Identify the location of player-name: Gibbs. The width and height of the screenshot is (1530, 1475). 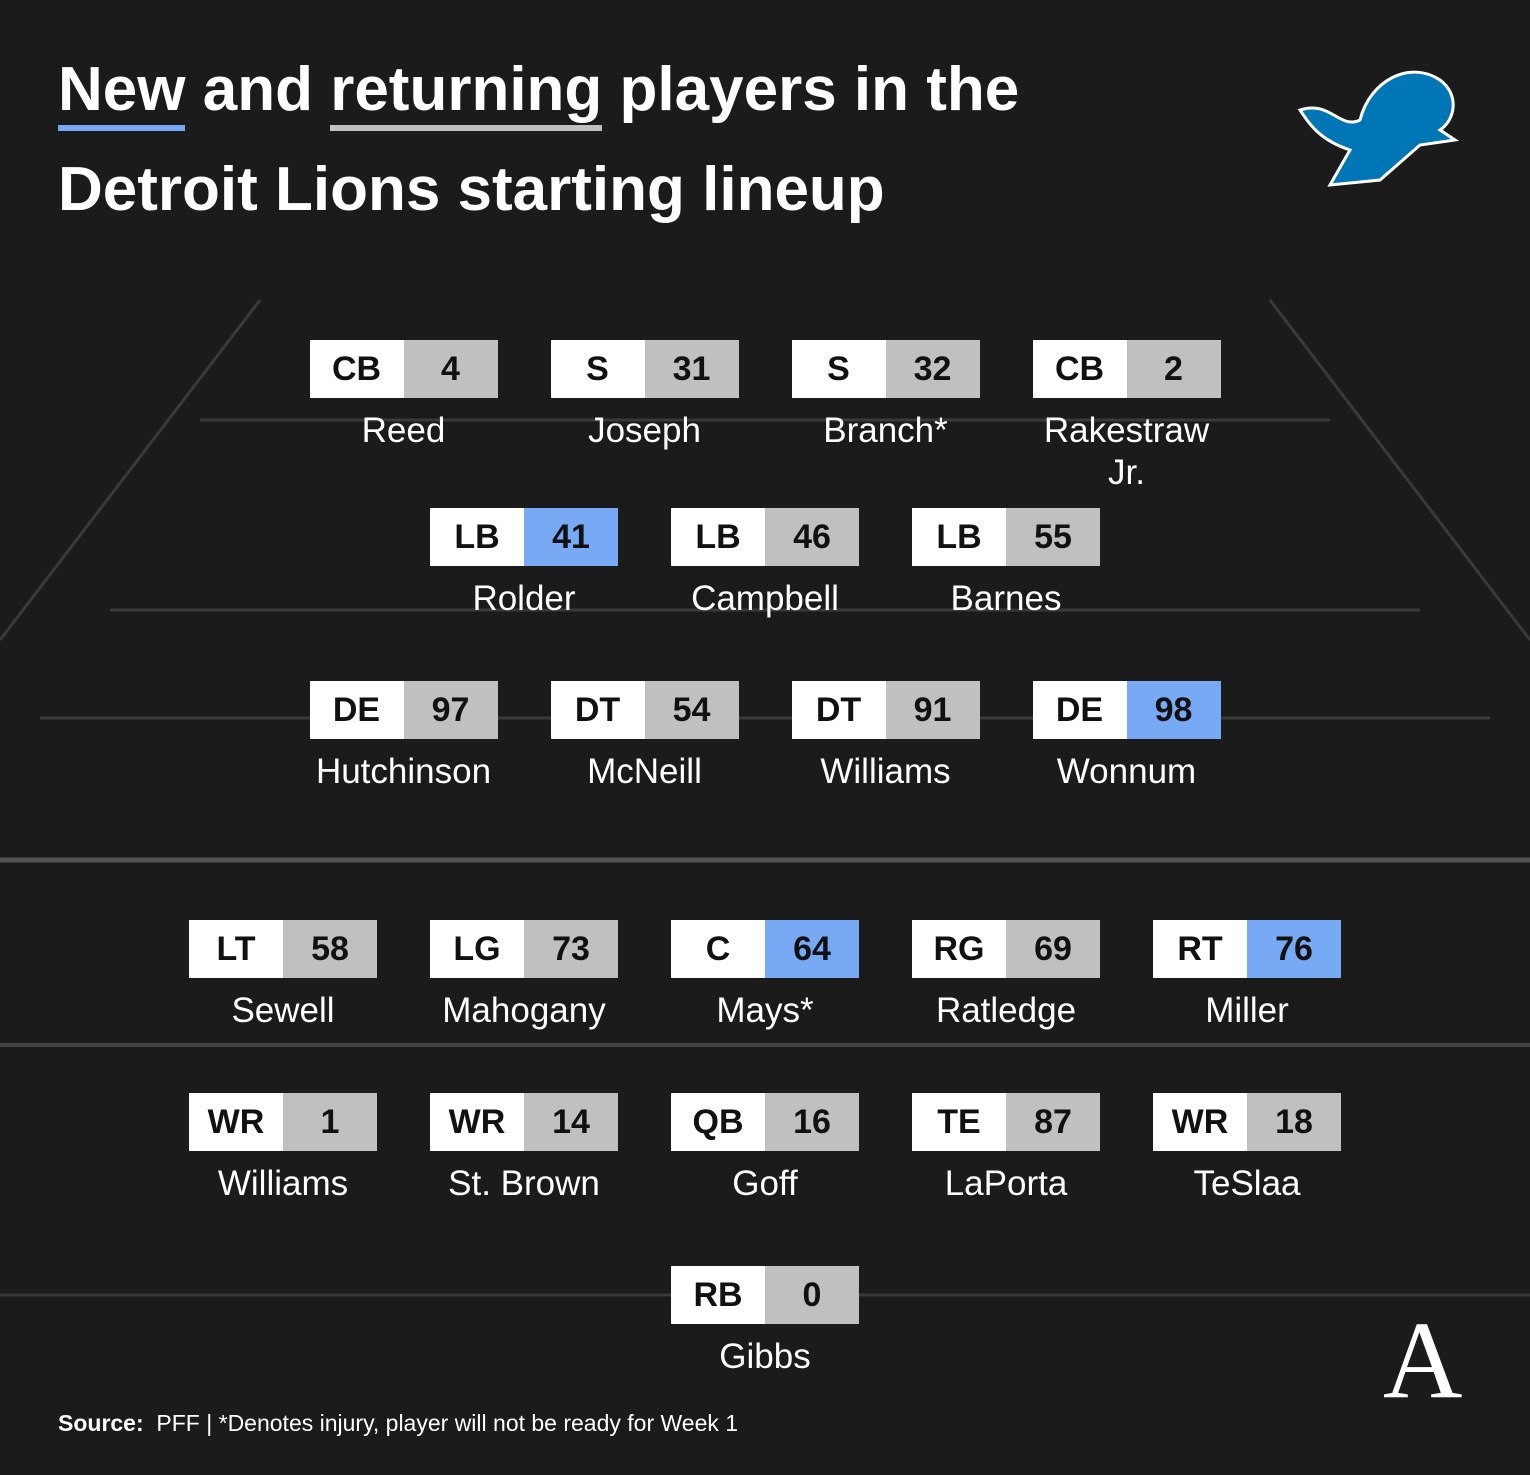
(765, 1356).